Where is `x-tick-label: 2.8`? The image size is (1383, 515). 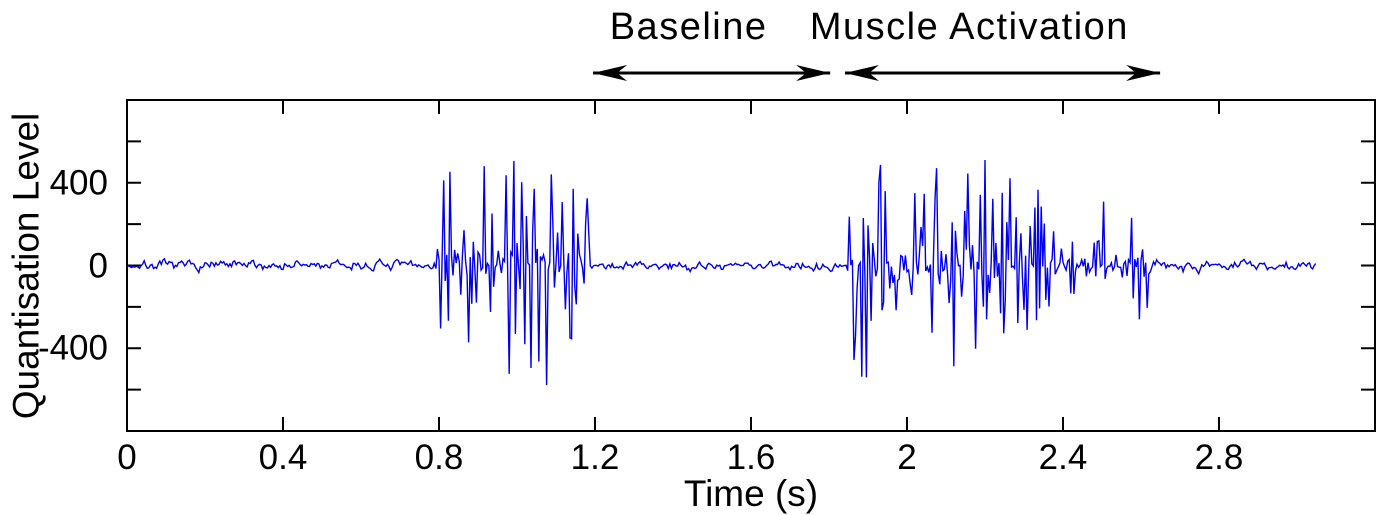
x-tick-label: 2.8 is located at coordinates (1219, 457).